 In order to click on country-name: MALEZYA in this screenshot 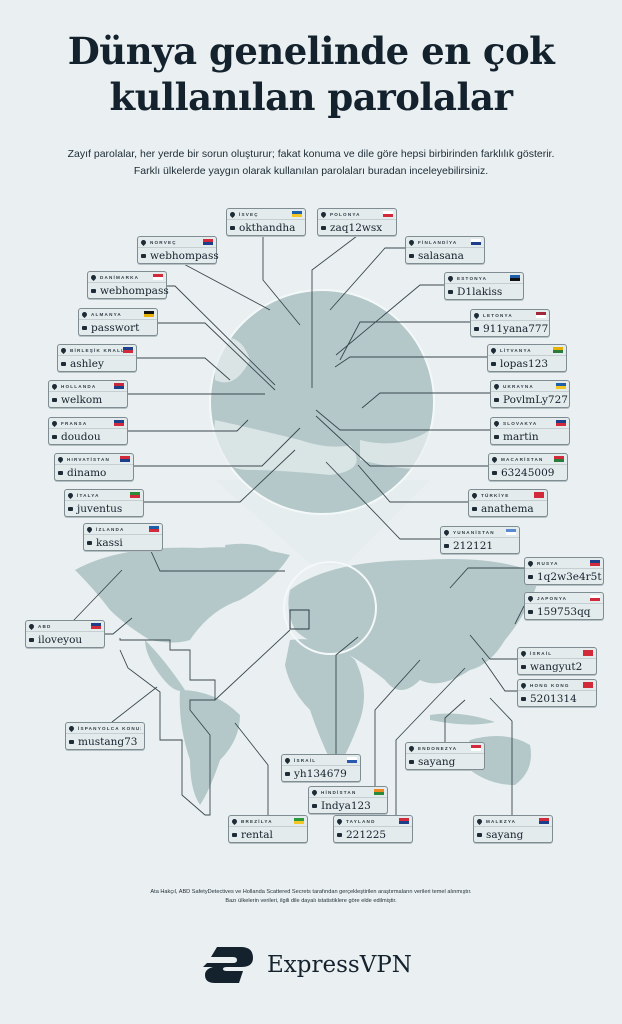, I will do `click(501, 821)`.